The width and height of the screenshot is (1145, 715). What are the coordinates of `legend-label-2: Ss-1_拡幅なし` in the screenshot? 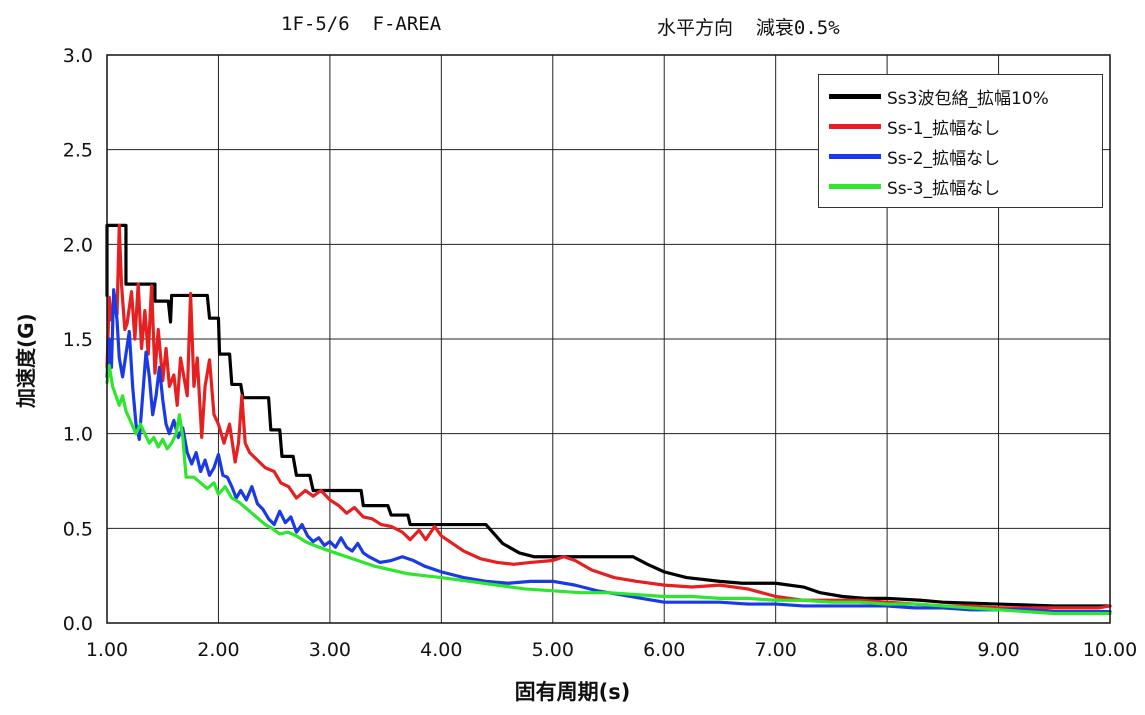 It's located at (944, 128).